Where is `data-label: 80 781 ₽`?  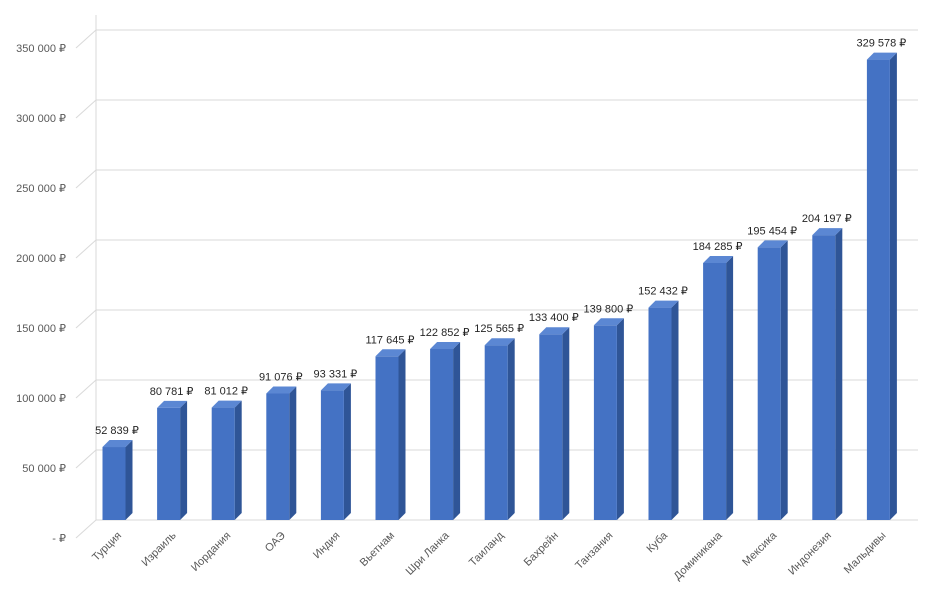
data-label: 80 781 ₽ is located at coordinates (172, 392).